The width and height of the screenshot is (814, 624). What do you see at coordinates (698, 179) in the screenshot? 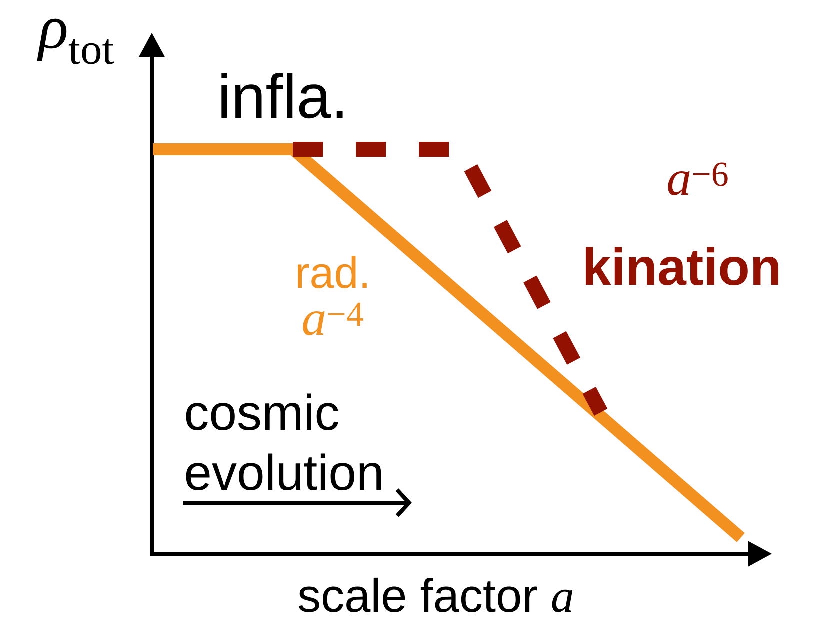
I see `annotation: a$^{−6}$` at bounding box center [698, 179].